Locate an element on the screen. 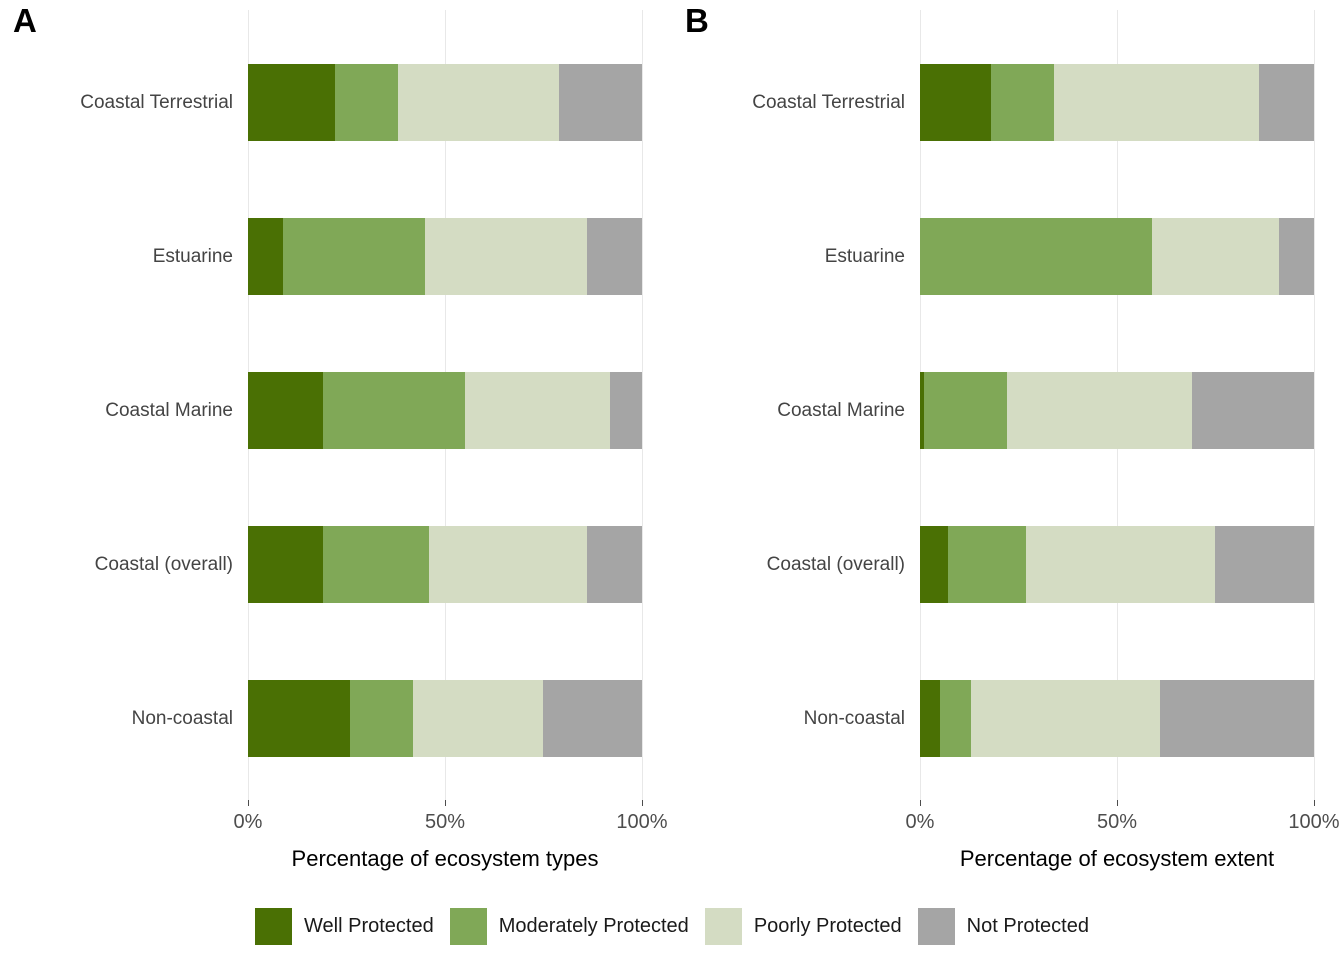  panel-b-title: B is located at coordinates (697, 20).